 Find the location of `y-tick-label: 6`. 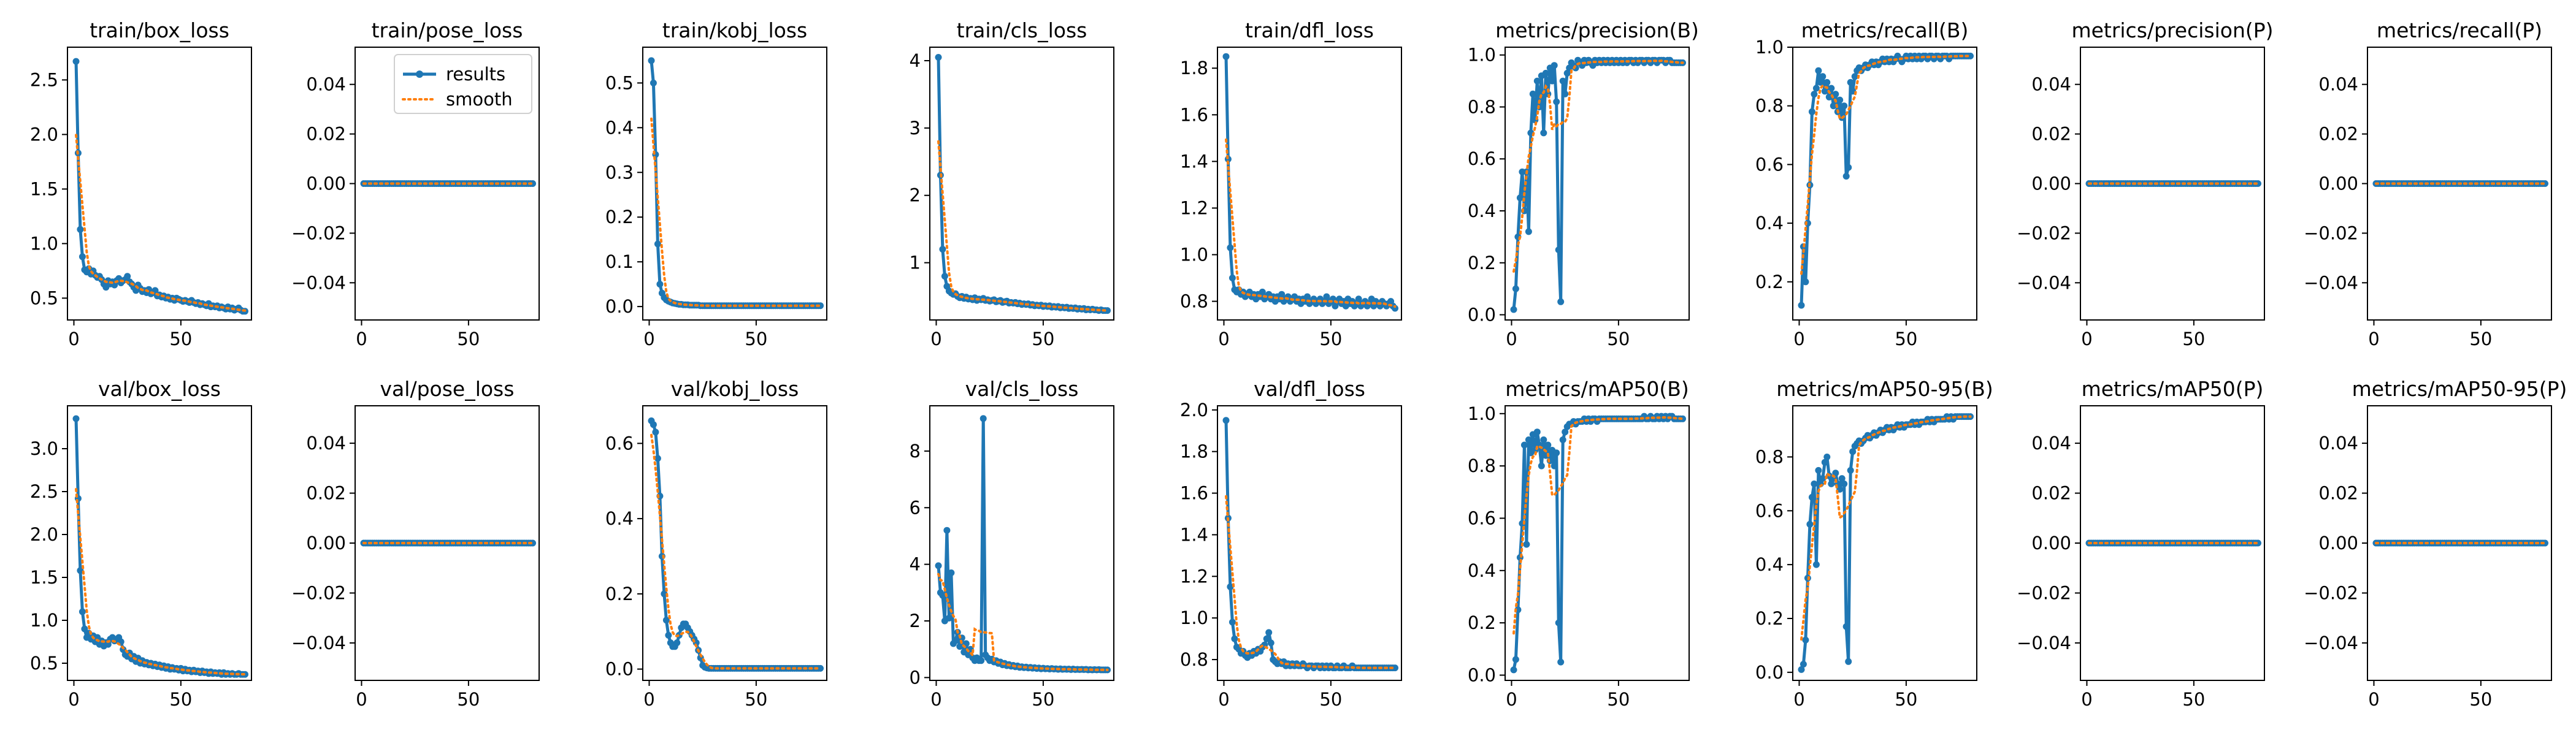

y-tick-label: 6 is located at coordinates (915, 507).